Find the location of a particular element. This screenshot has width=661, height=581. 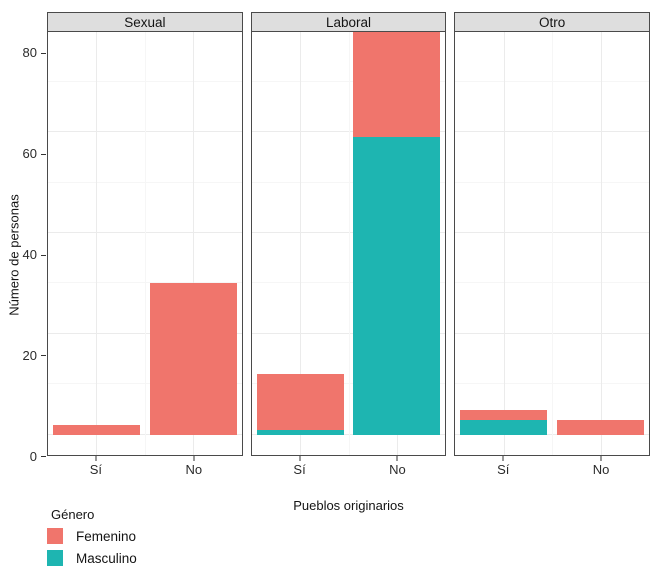

facet-strip-label: Sexual is located at coordinates (145, 22).